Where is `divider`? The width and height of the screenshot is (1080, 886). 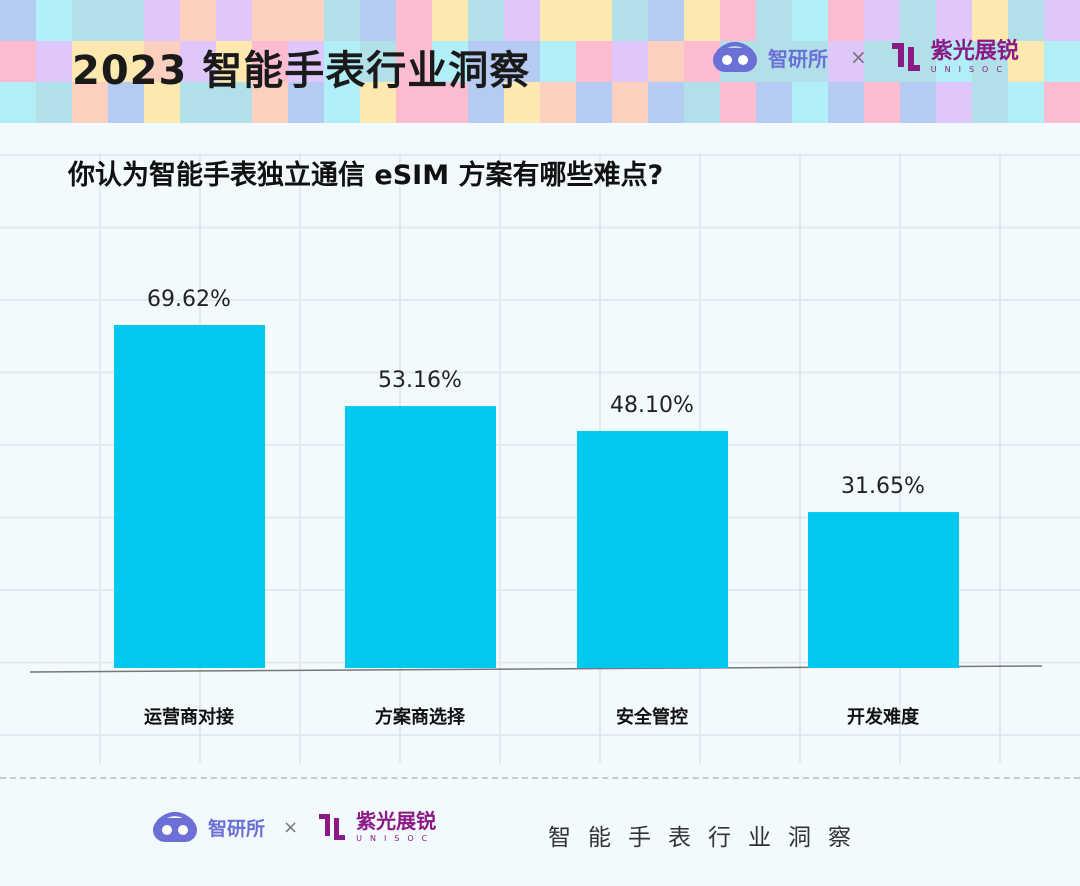
divider is located at coordinates (540, 778).